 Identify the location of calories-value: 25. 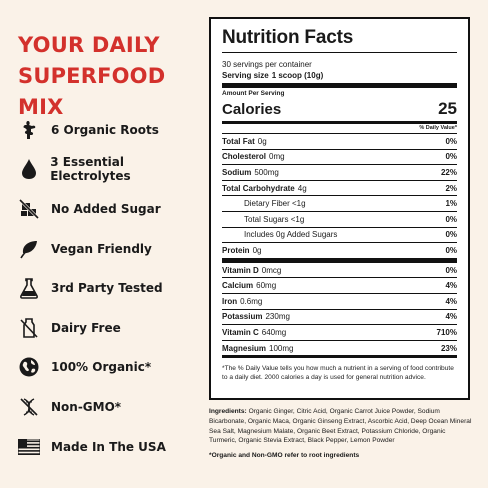
(447, 108).